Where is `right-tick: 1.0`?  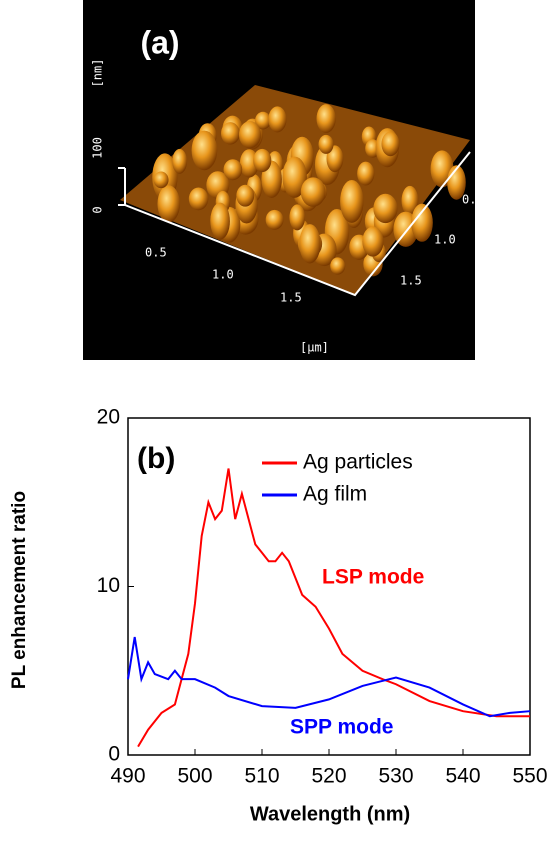
right-tick: 1.0 is located at coordinates (445, 240).